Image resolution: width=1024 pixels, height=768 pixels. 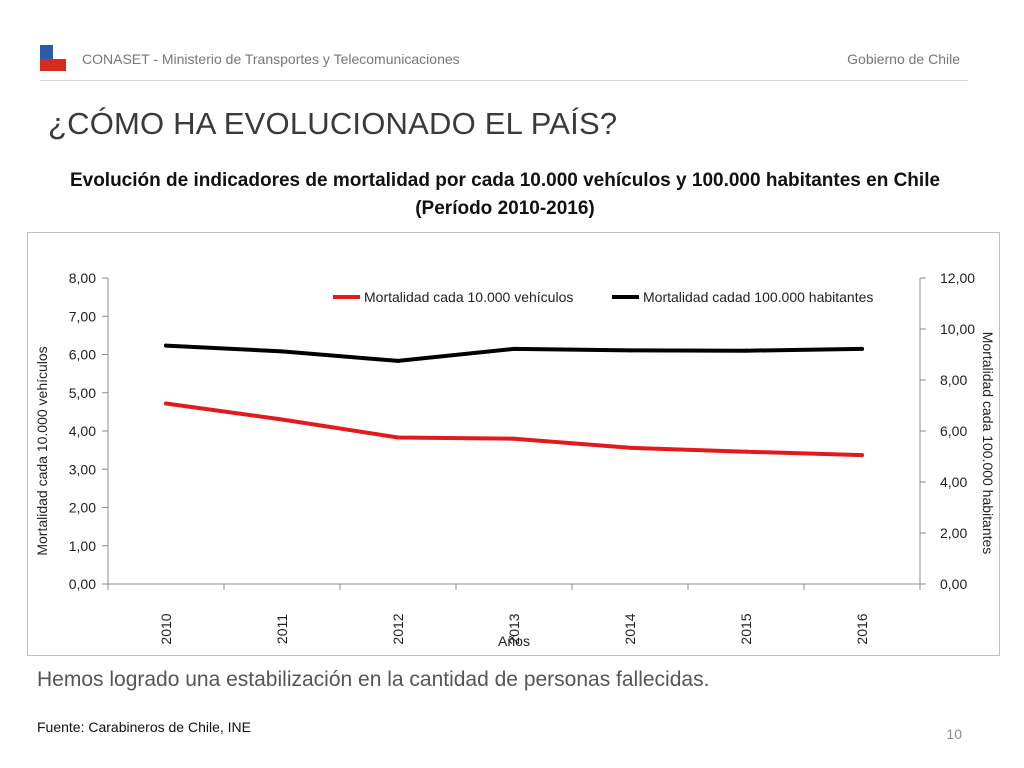 What do you see at coordinates (957, 278) in the screenshot?
I see `y-right-tick-label: 12,00` at bounding box center [957, 278].